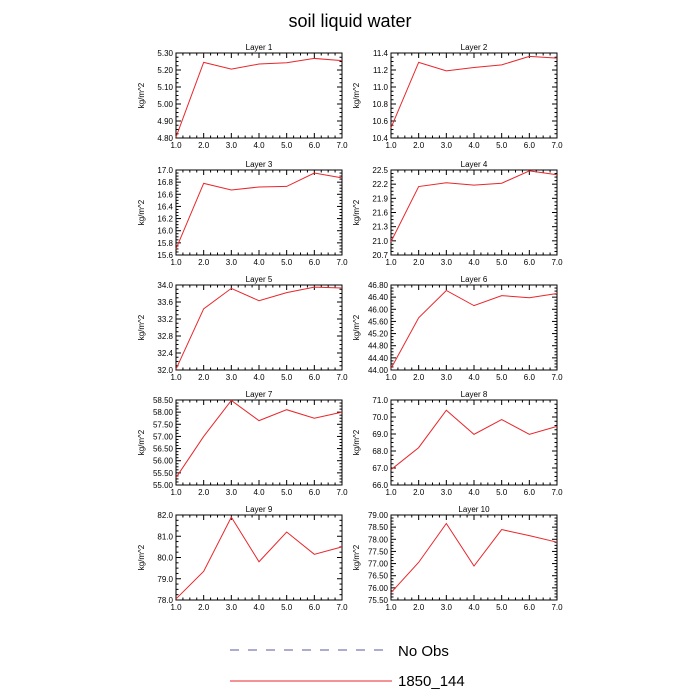 The height and width of the screenshot is (700, 700). What do you see at coordinates (165, 194) in the screenshot?
I see `panel-3-ytick-label: 16.6` at bounding box center [165, 194].